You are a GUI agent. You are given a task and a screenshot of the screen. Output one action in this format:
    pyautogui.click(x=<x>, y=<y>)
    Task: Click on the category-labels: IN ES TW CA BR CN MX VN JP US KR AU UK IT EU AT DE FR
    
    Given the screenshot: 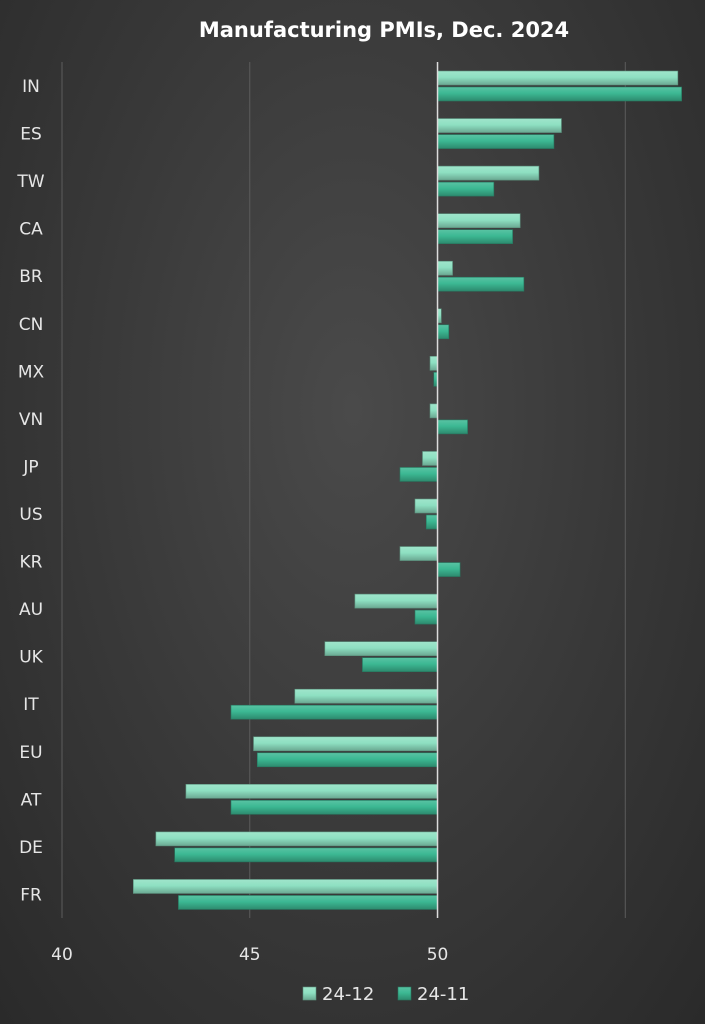 What is the action you would take?
    pyautogui.click(x=30, y=491)
    